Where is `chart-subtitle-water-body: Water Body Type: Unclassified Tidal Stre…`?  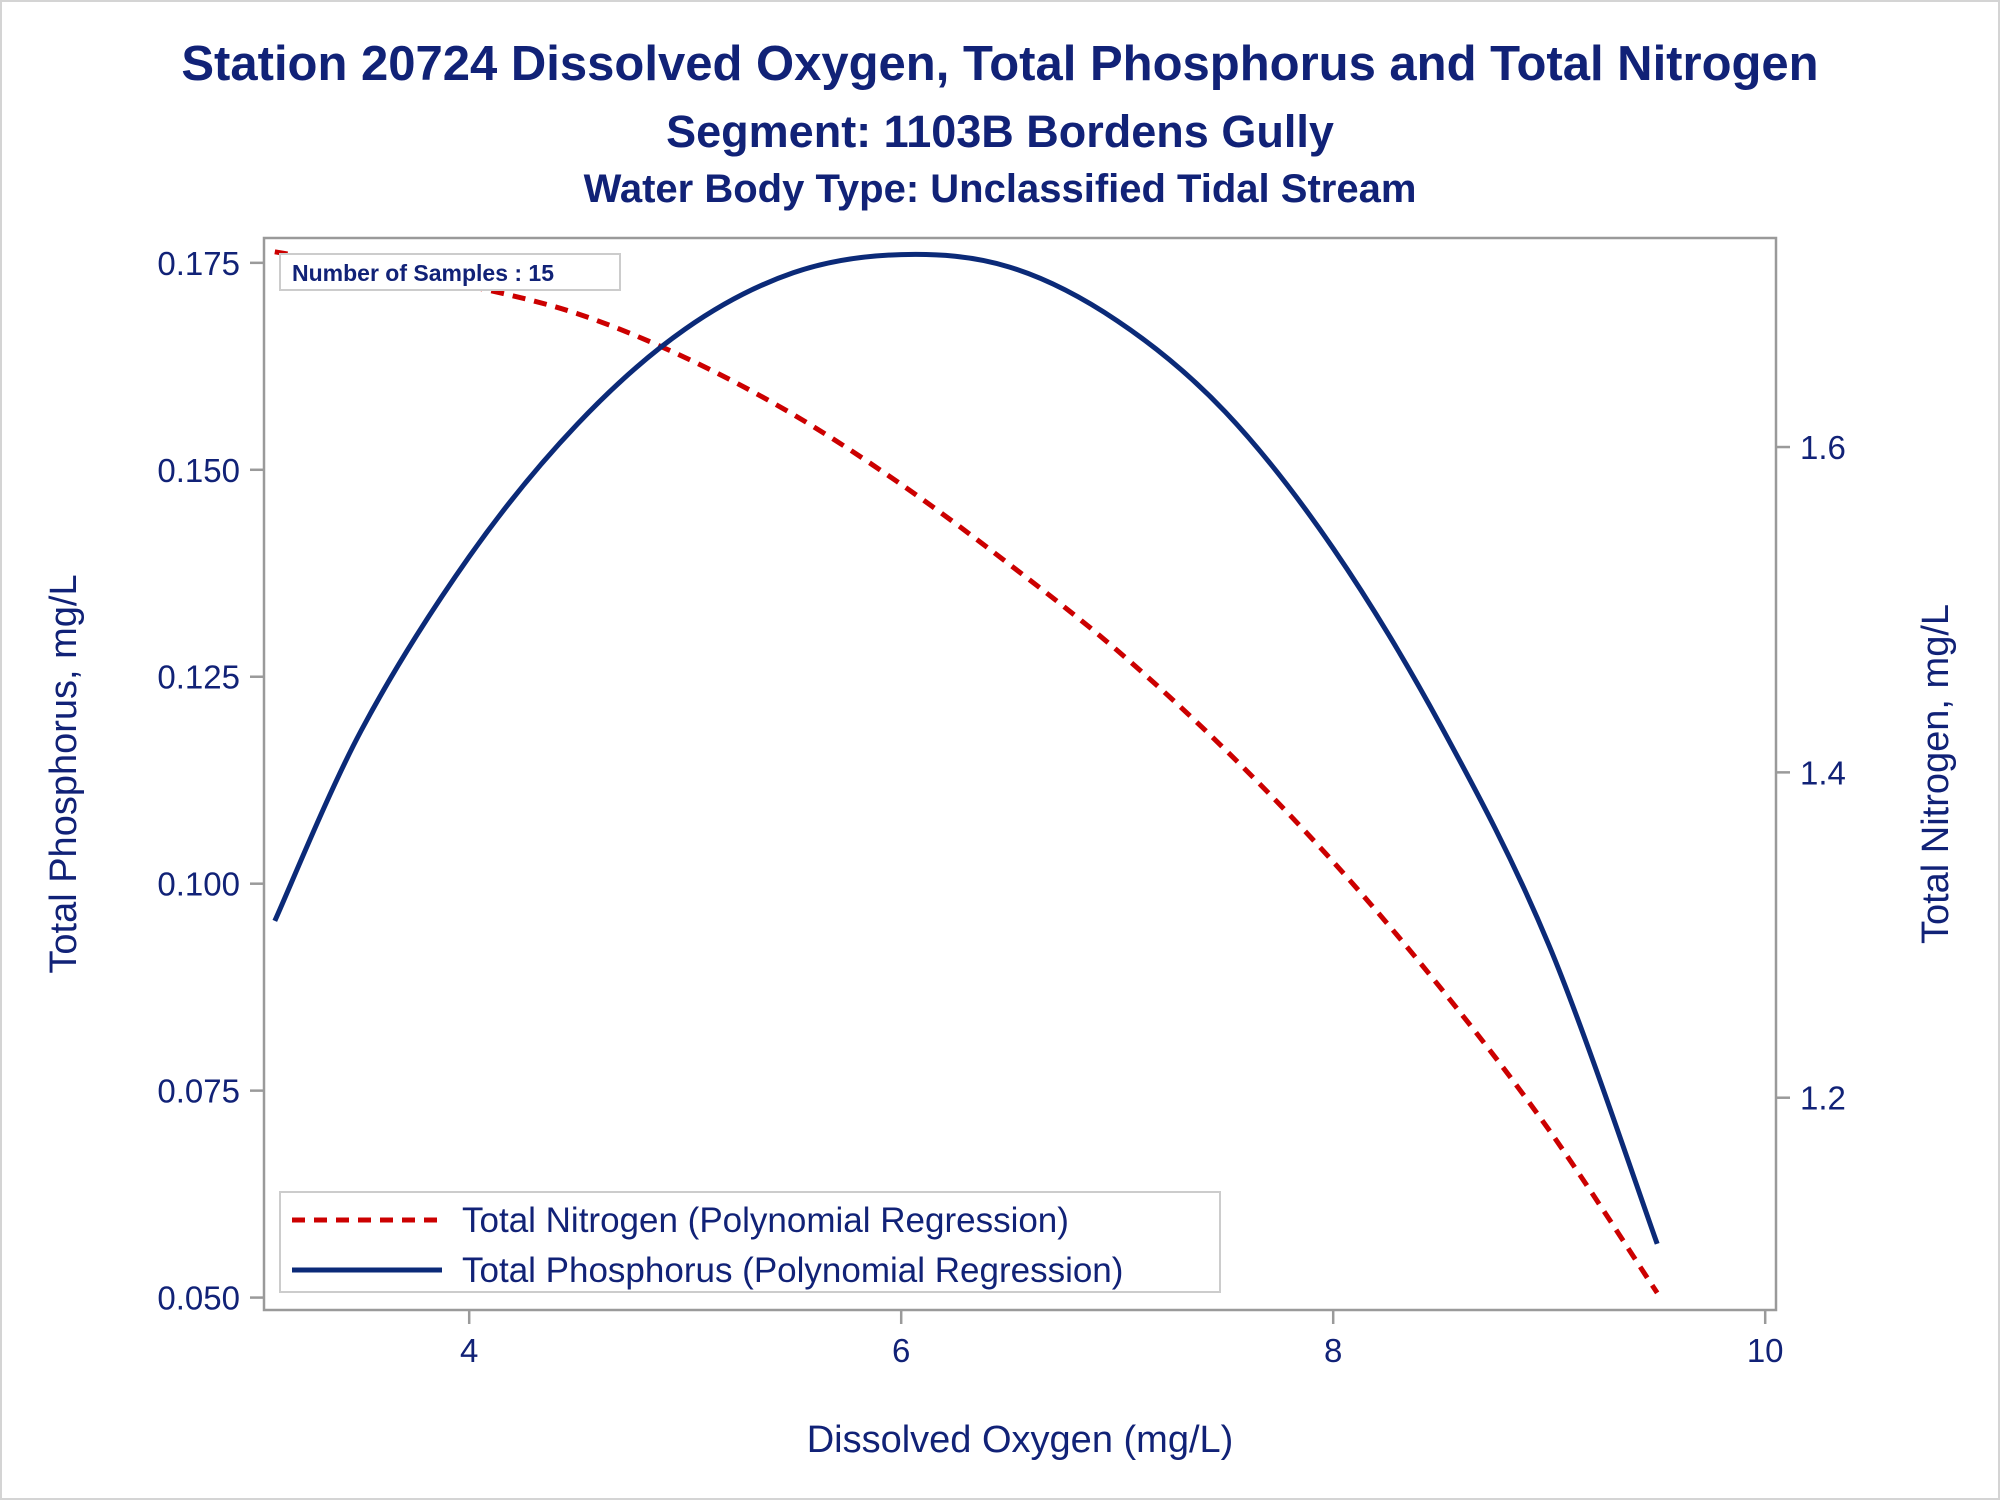 chart-subtitle-water-body: Water Body Type: Unclassified Tidal Stre… is located at coordinates (1000, 189).